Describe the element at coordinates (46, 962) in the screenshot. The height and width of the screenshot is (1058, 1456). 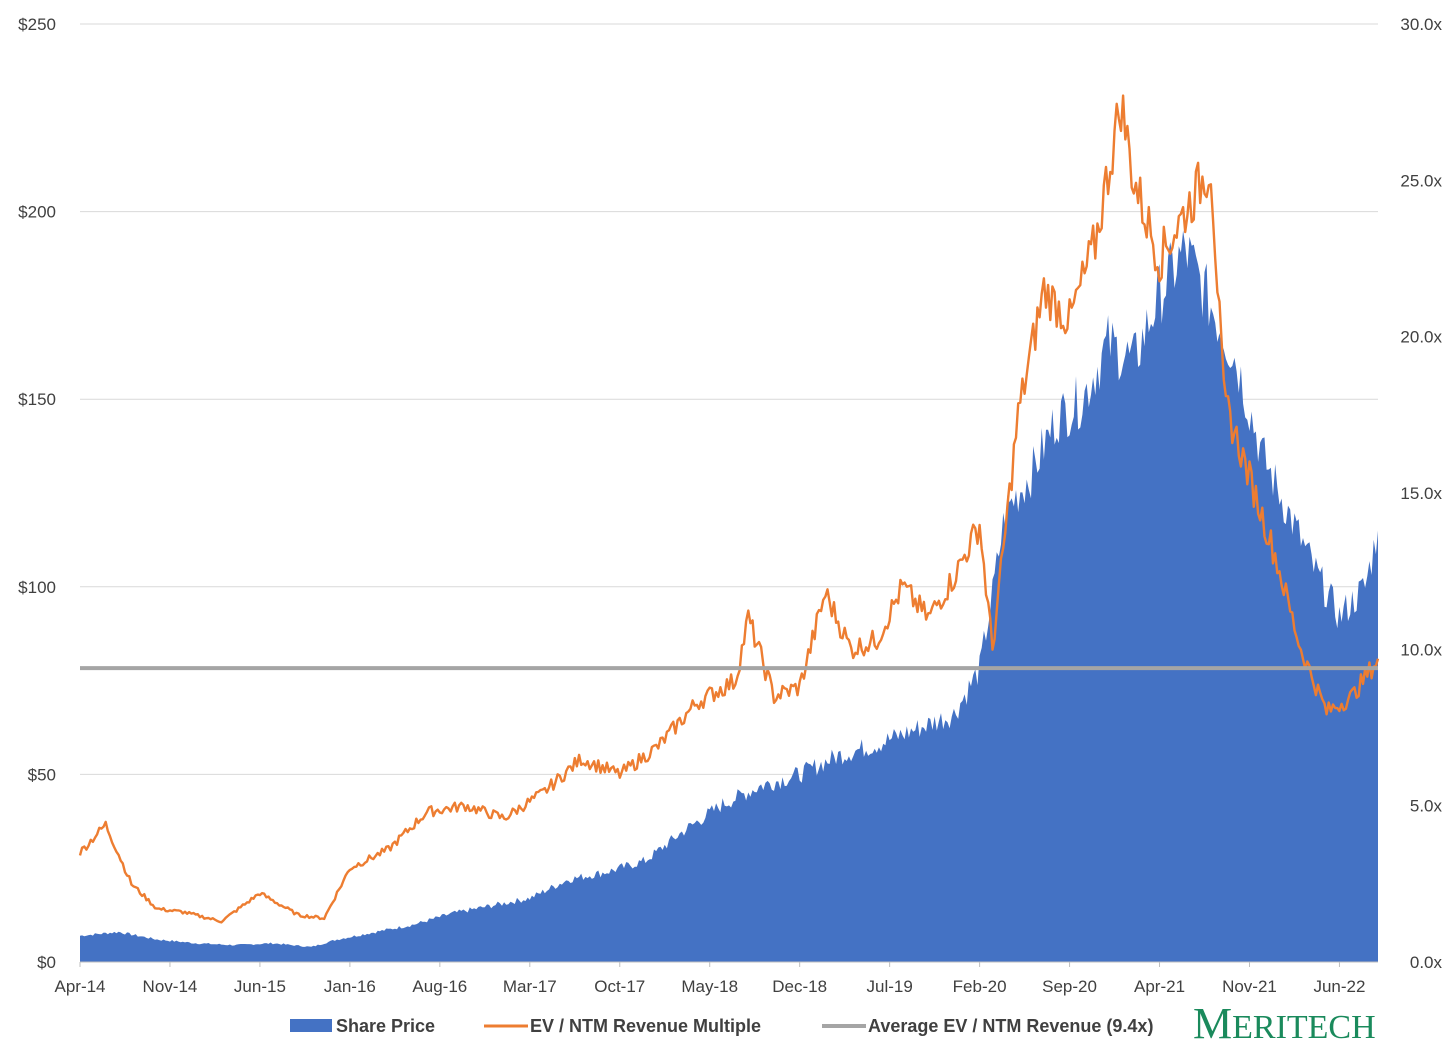
I see `y-left-tick-label: $0` at that location.